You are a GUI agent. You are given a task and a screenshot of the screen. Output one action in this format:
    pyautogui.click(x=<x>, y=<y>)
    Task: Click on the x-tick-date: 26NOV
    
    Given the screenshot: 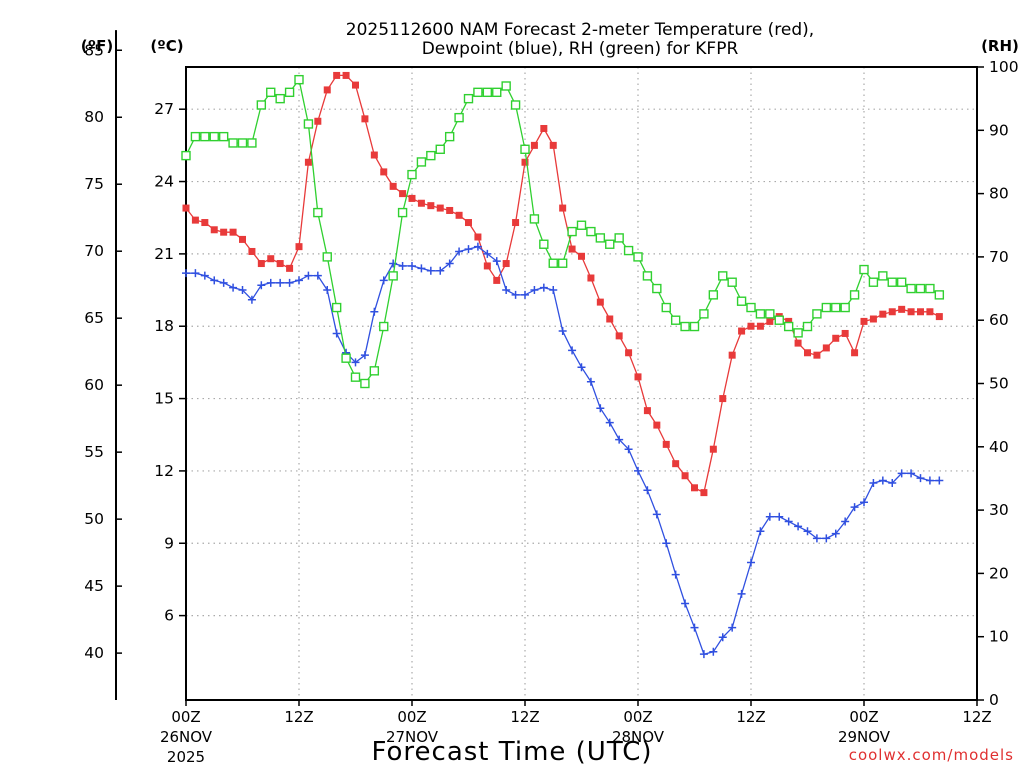 What is the action you would take?
    pyautogui.click(x=186, y=737)
    